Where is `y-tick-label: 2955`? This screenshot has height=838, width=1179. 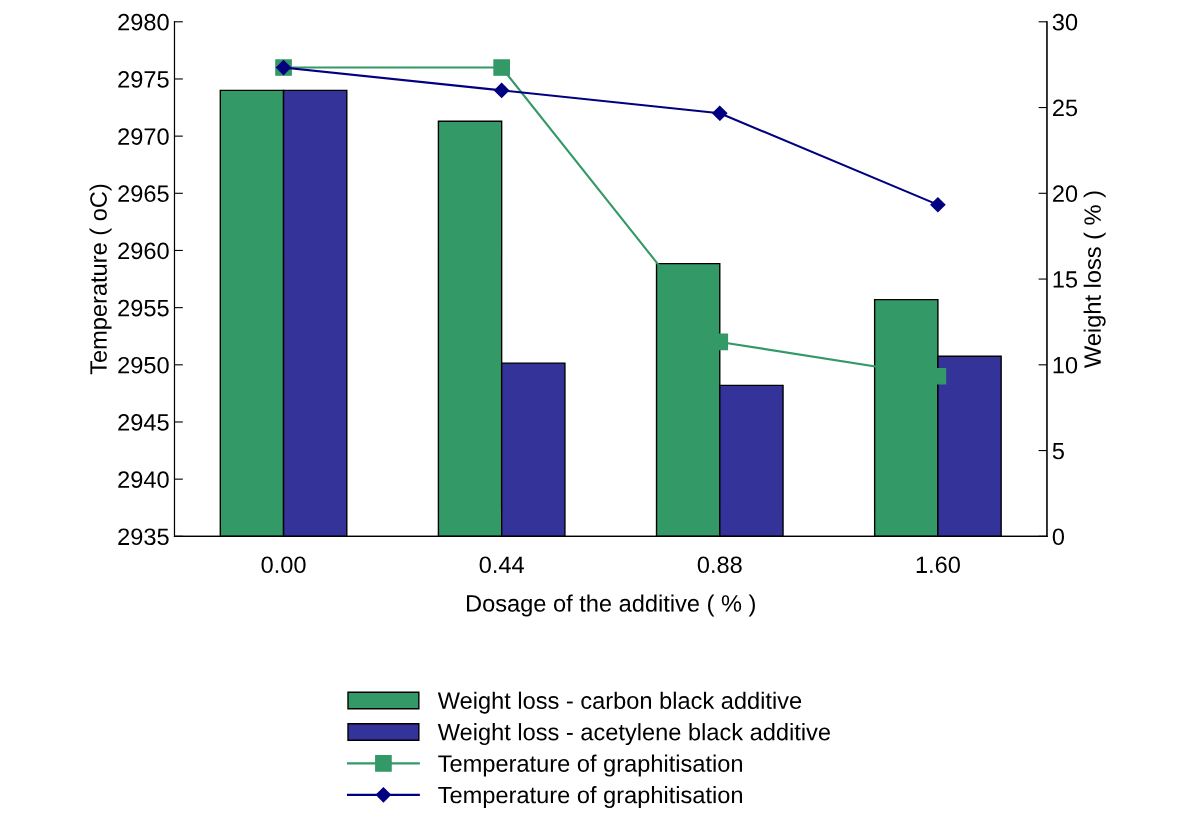 y-tick-label: 2955 is located at coordinates (143, 308).